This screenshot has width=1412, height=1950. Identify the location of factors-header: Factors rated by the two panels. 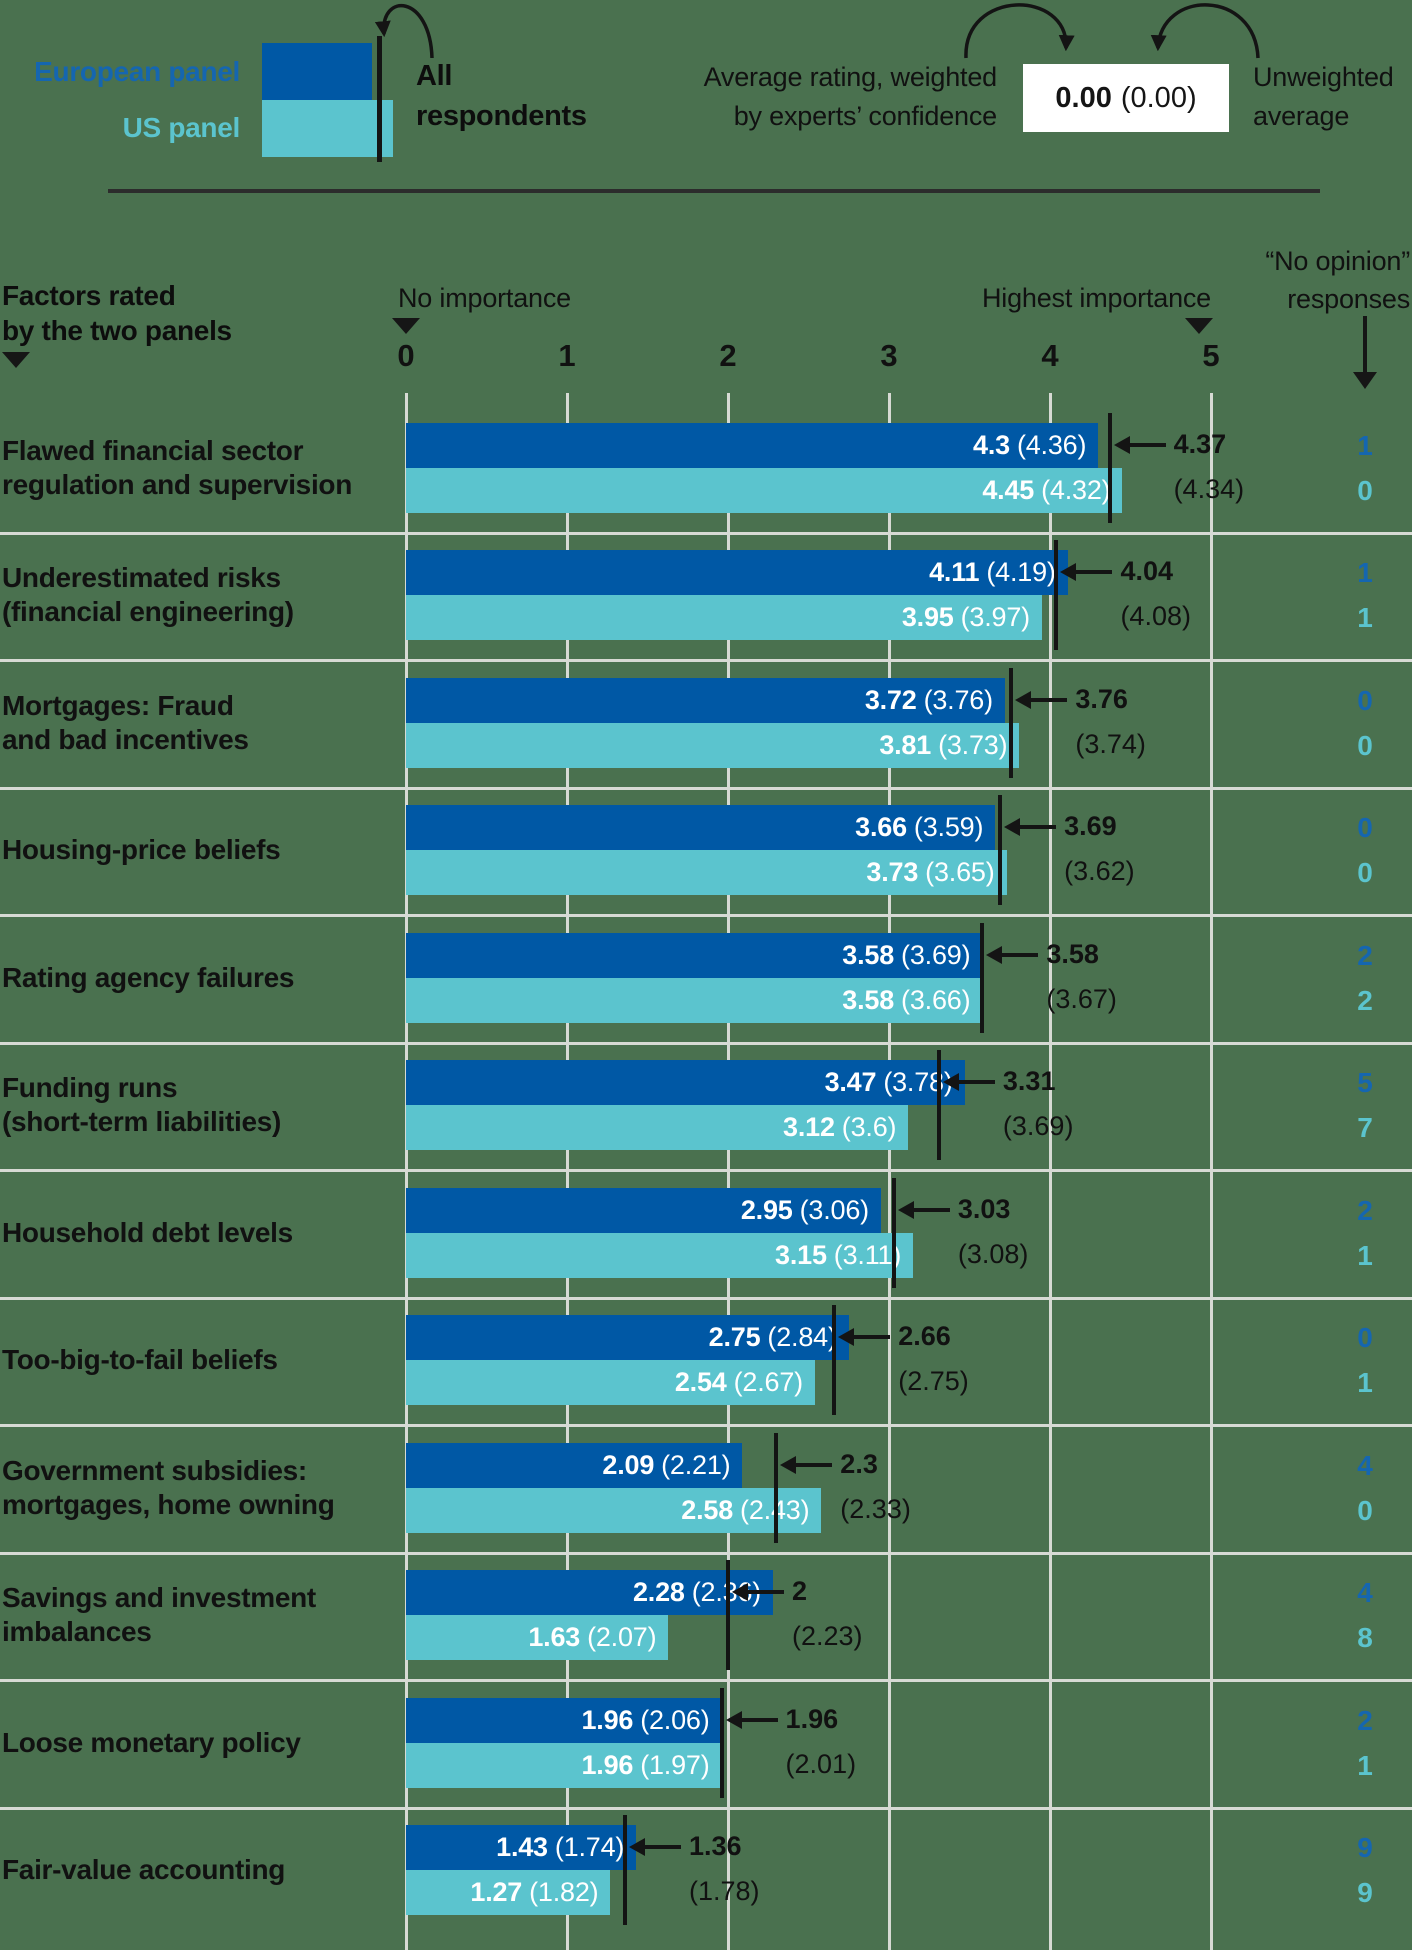
(117, 313).